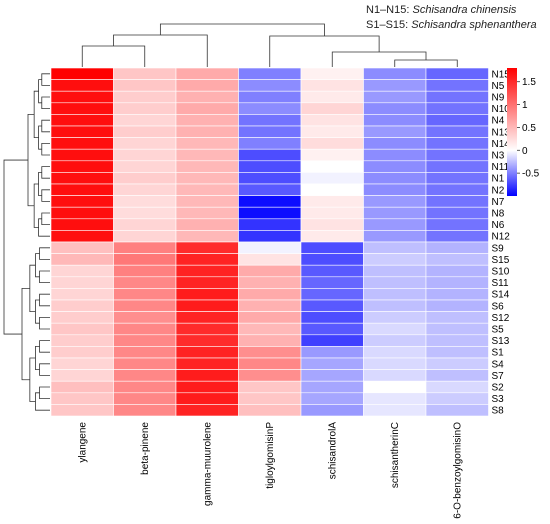 This screenshot has height=524, width=550. What do you see at coordinates (332, 340) in the screenshot?
I see `heatmap-cell-S13-schisandrolA` at bounding box center [332, 340].